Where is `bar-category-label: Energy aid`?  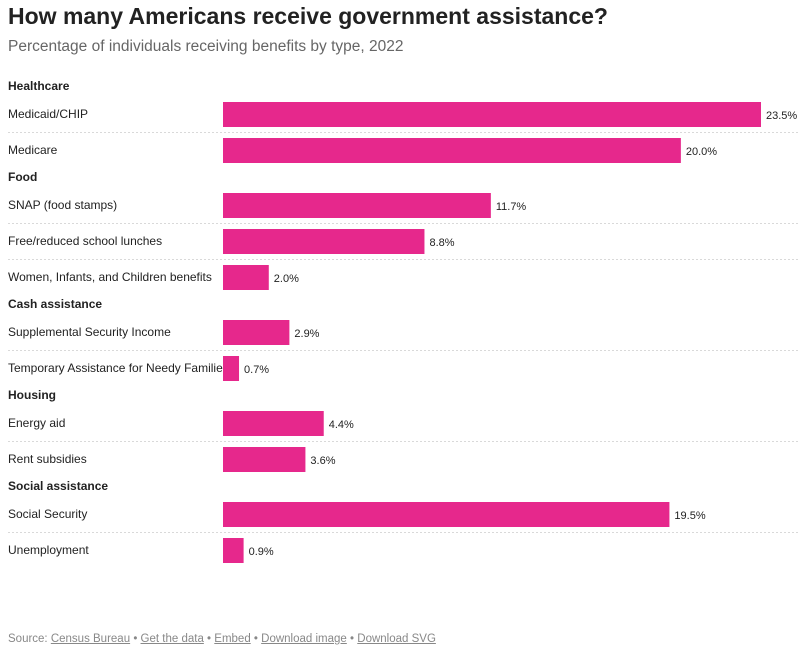 bar-category-label: Energy aid is located at coordinates (36, 423).